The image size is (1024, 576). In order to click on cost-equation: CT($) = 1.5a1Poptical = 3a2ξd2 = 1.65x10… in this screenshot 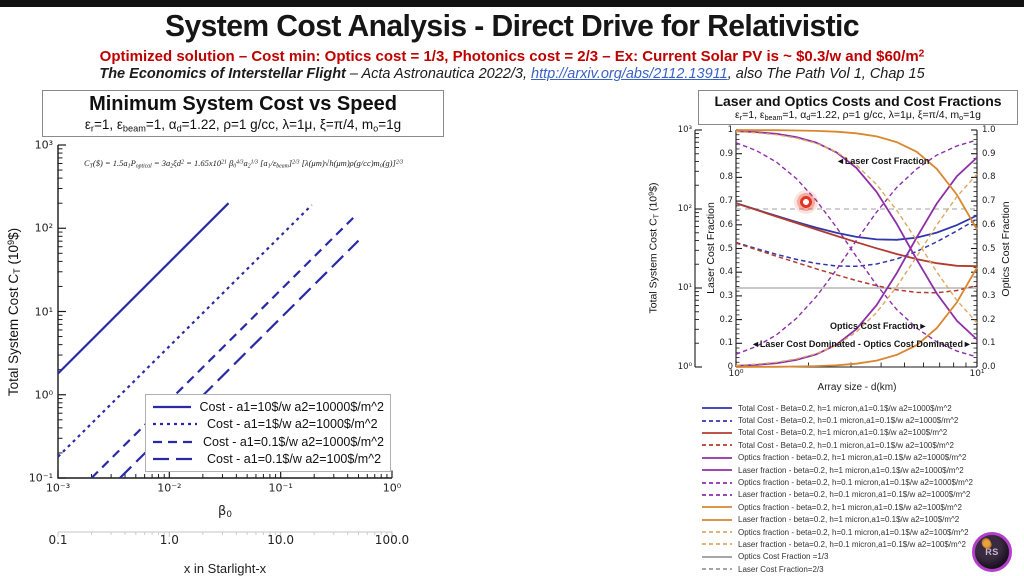, I will do `click(244, 164)`.